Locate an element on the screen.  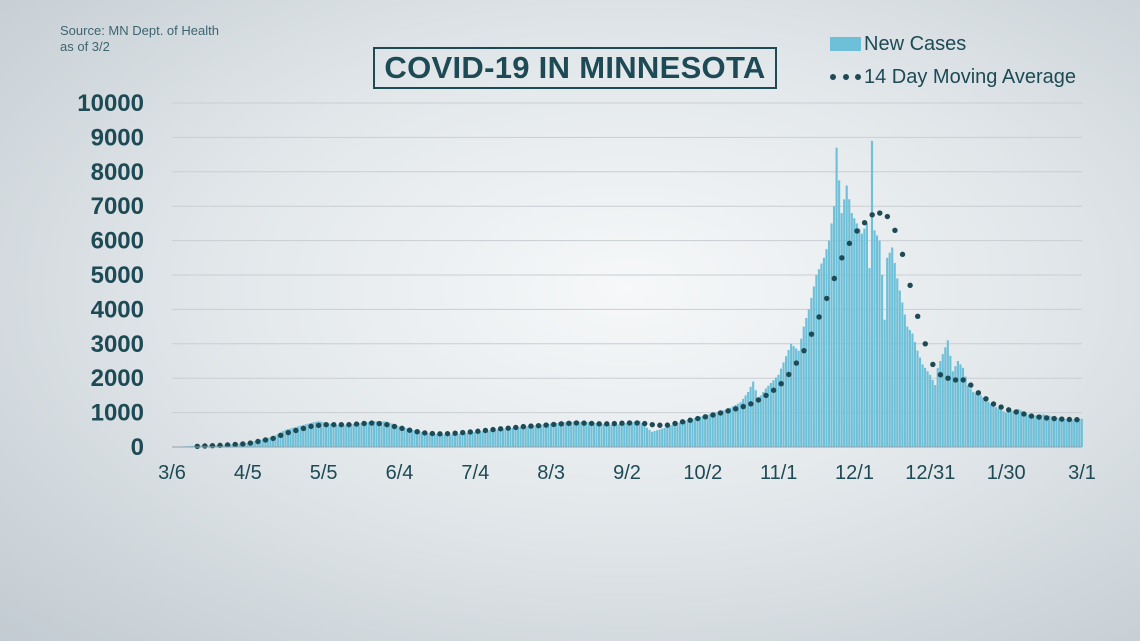
legend-label-moving-average: 14 Day Moving Average is located at coordinates (970, 76).